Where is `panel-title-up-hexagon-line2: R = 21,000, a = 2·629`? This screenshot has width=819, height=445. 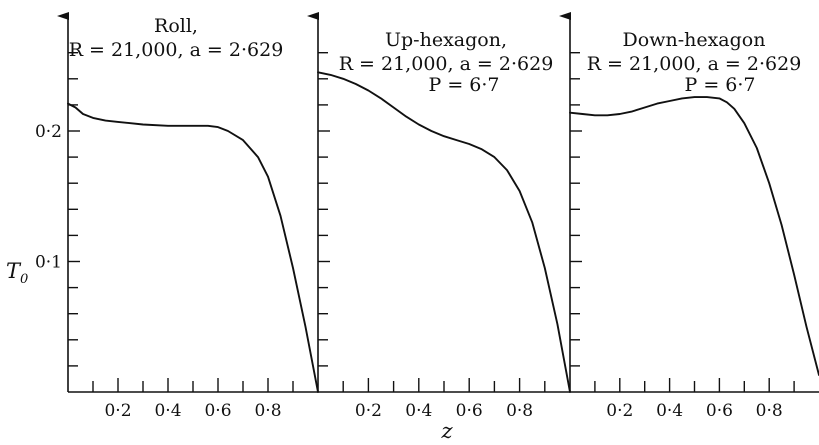 panel-title-up-hexagon-line2: R = 21,000, a = 2·629 is located at coordinates (446, 64).